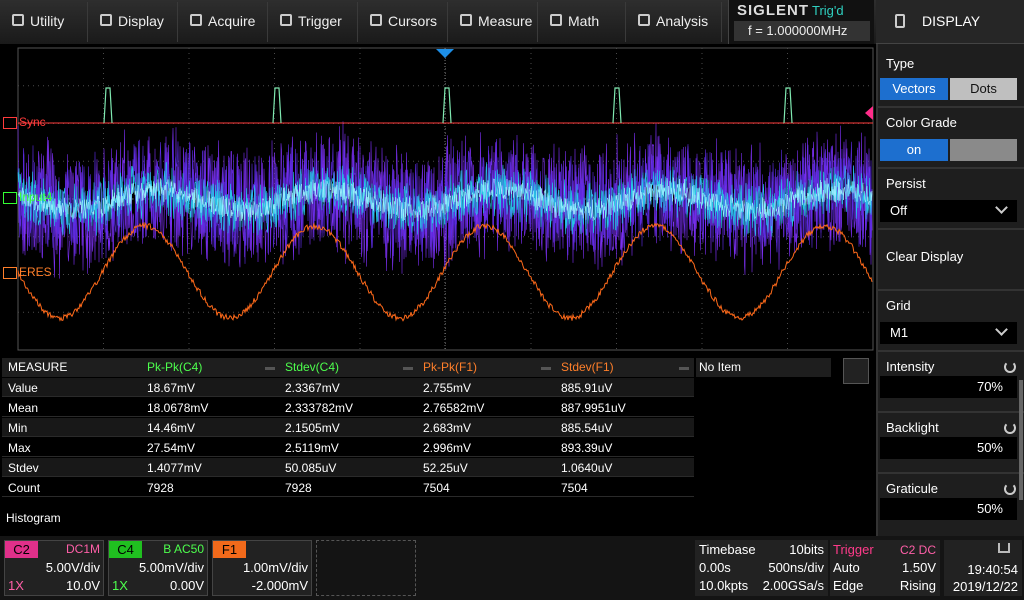 This screenshot has width=1024, height=600. What do you see at coordinates (948, 387) in the screenshot?
I see `value-box: 70%` at bounding box center [948, 387].